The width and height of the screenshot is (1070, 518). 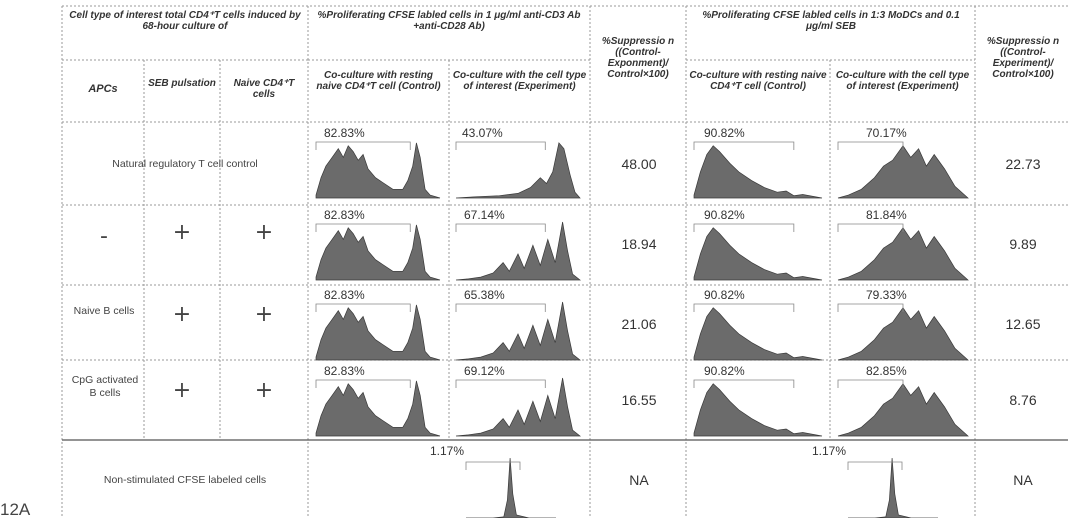 I want to click on suppression-value: 22.73, so click(x=1023, y=164).